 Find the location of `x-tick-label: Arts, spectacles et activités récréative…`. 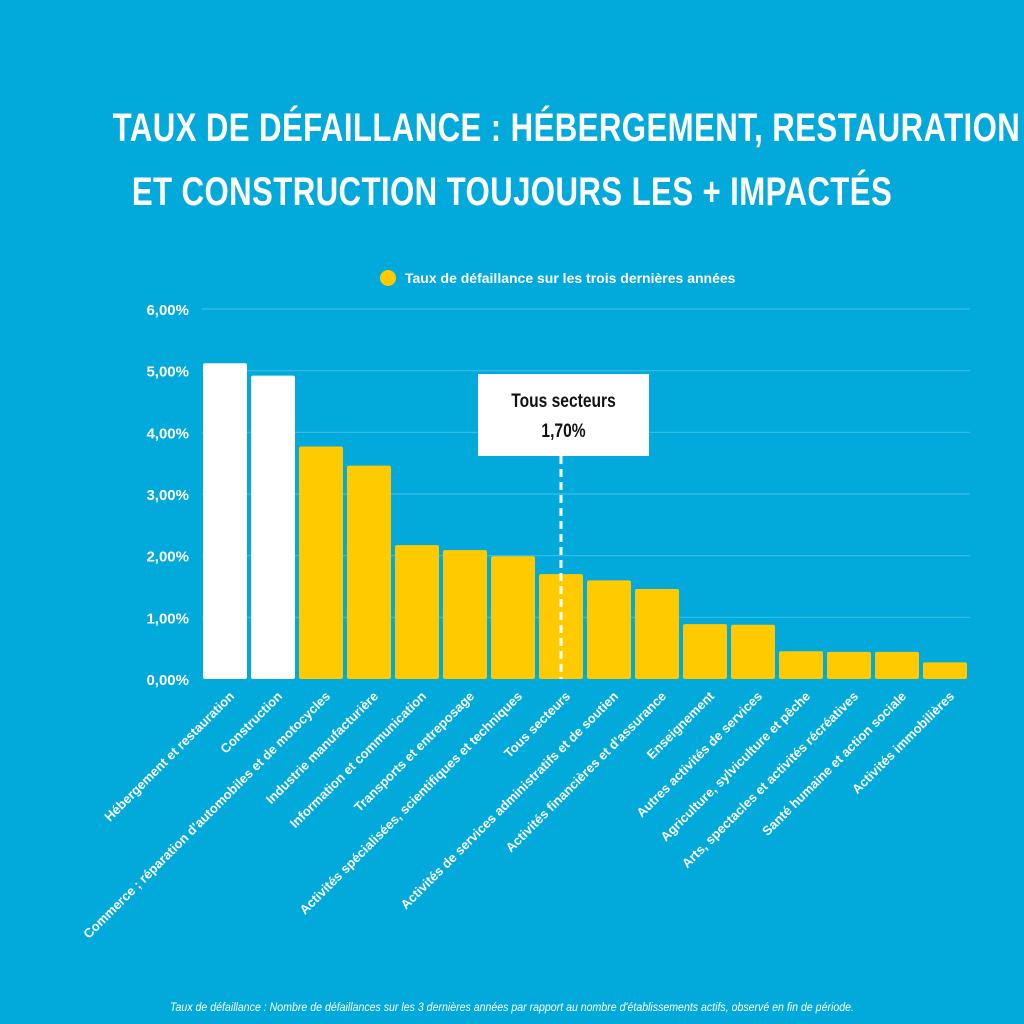

x-tick-label: Arts, spectacles et activités récréative… is located at coordinates (770, 780).